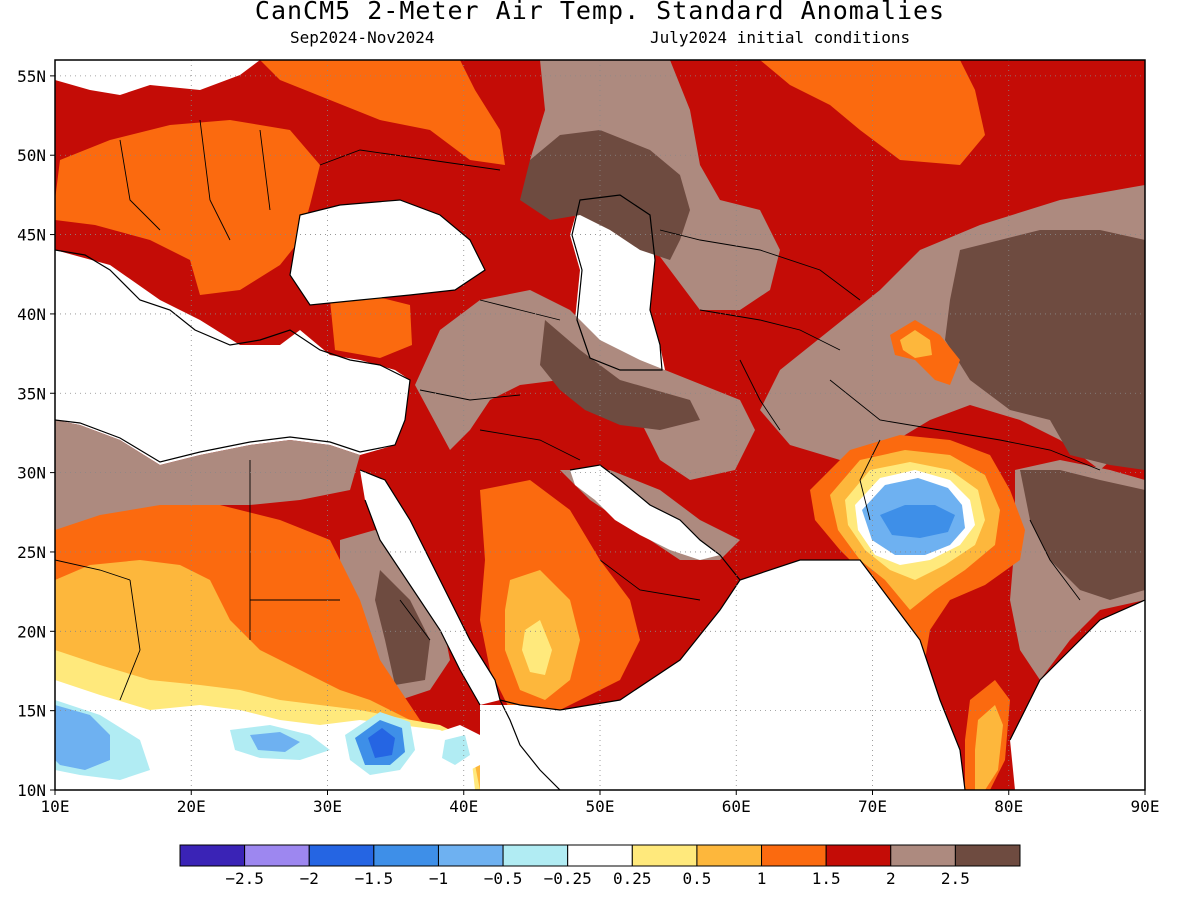 The image size is (1200, 900). What do you see at coordinates (503, 878) in the screenshot?
I see `legend-label: −0.5` at bounding box center [503, 878].